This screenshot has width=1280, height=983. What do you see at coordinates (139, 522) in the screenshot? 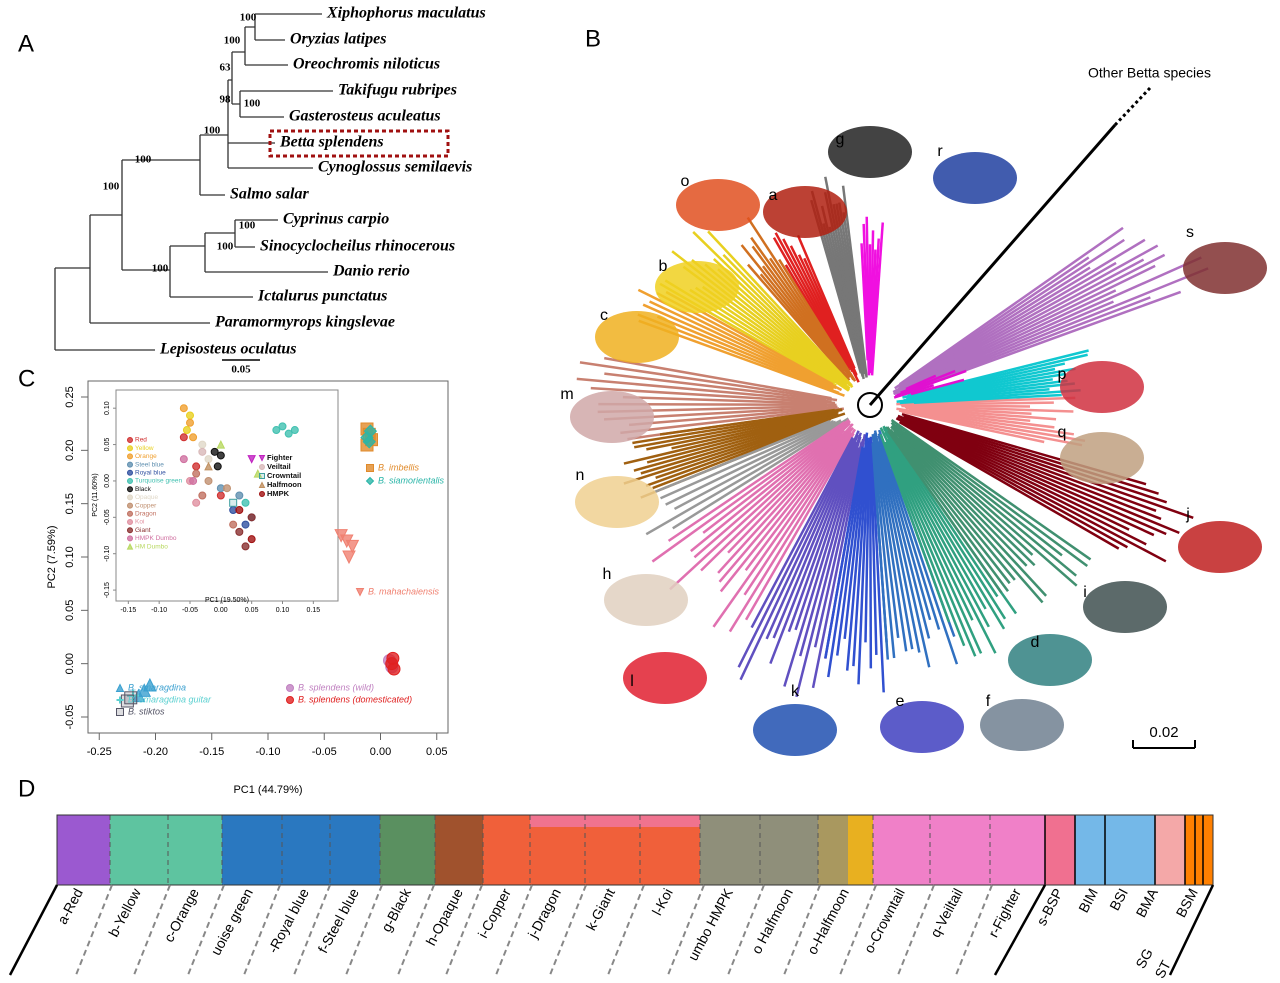
I see `legend-label: Koi` at bounding box center [139, 522].